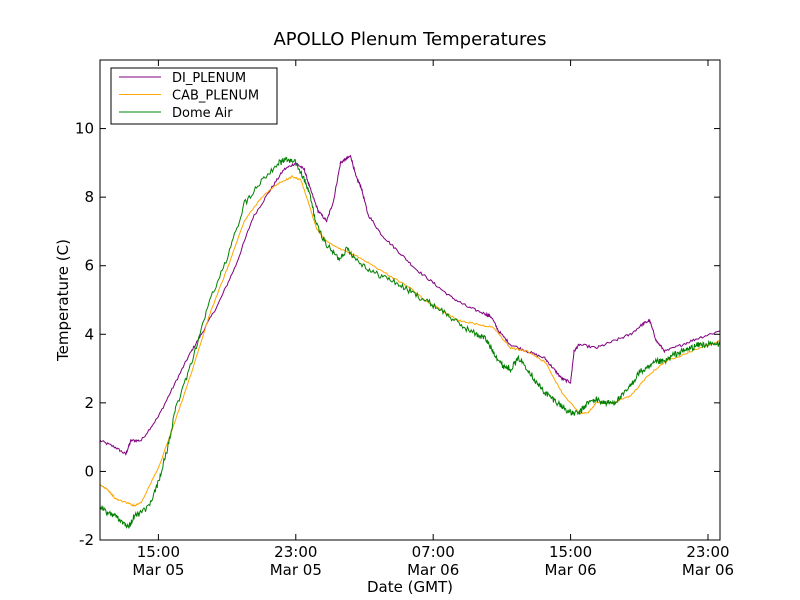 The height and width of the screenshot is (600, 800). Describe the element at coordinates (89, 403) in the screenshot. I see `y-tick-label: 2` at that location.